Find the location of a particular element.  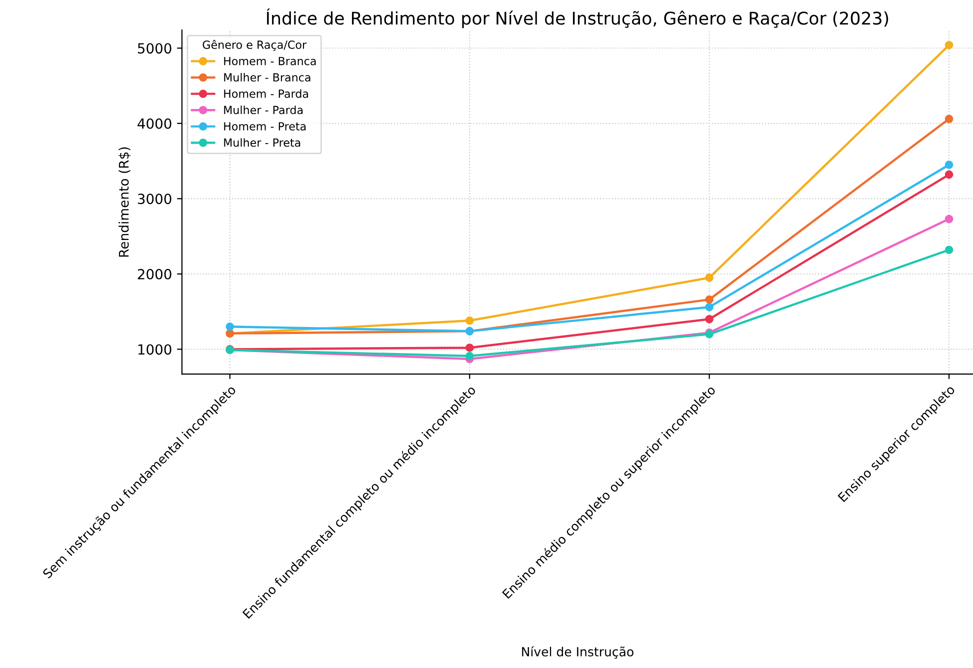

legend-label: Mulher - Branca is located at coordinates (267, 77).